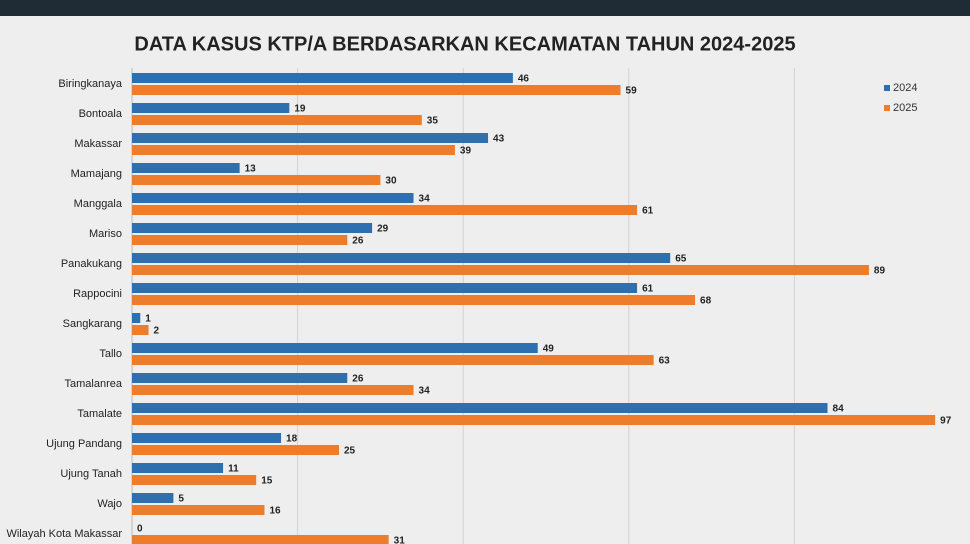 This screenshot has width=970, height=544. Describe the element at coordinates (880, 271) in the screenshot. I see `value-label: 89` at that location.